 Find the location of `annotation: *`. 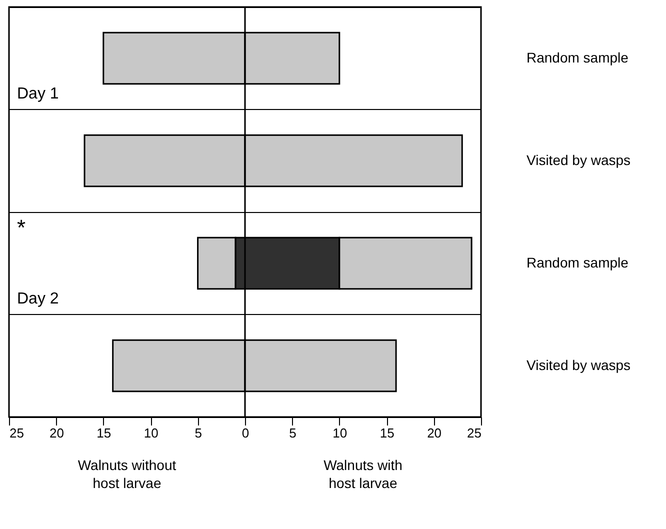

annotation: * is located at coordinates (21, 227).